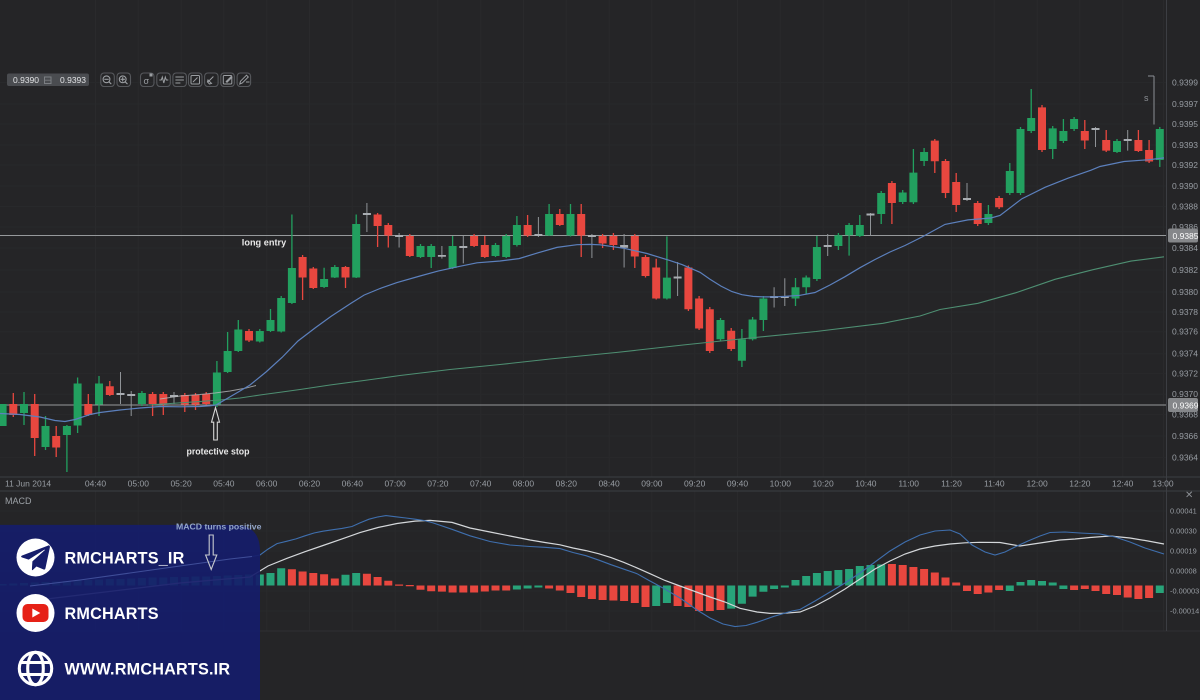 The image size is (1200, 700). Describe the element at coordinates (951, 484) in the screenshot. I see `svg-text: 11:20` at that location.